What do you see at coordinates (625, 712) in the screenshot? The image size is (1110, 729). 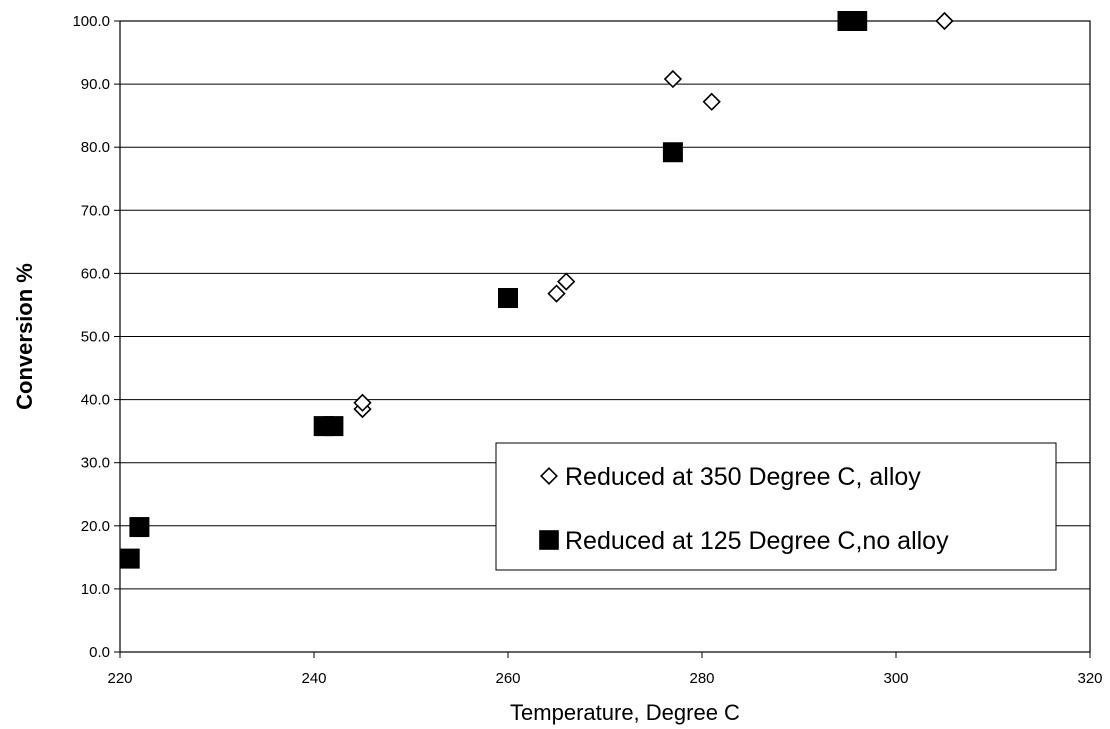 I see `x-axis-title: Temperature, Degree C` at bounding box center [625, 712].